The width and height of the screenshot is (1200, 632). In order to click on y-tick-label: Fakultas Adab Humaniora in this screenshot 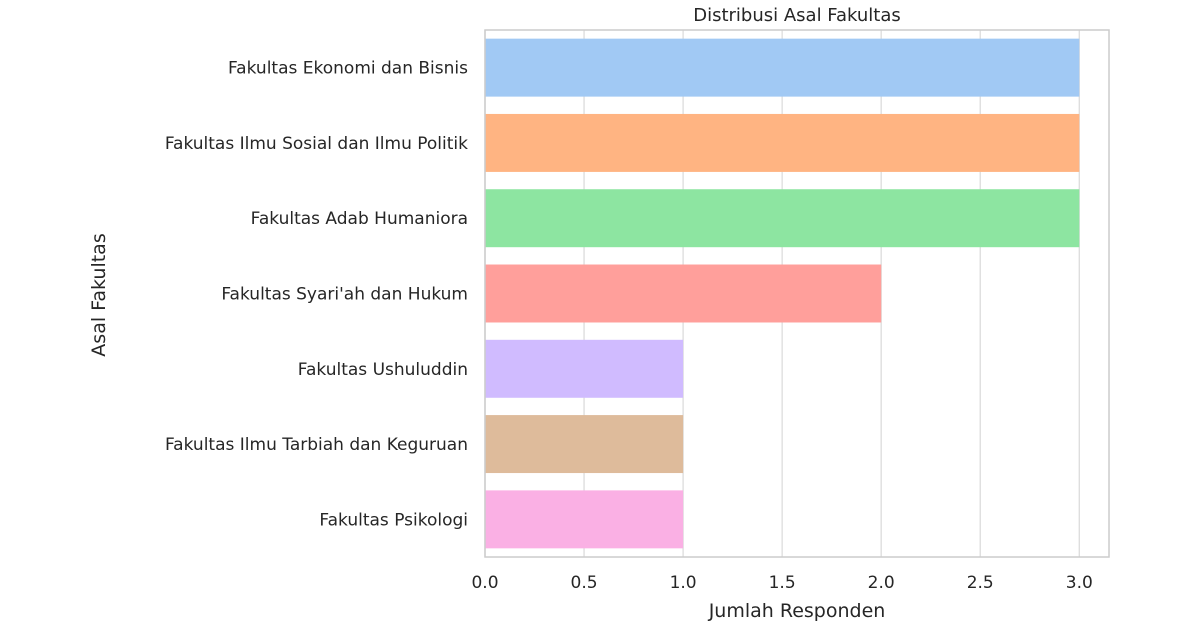, I will do `click(359, 219)`.